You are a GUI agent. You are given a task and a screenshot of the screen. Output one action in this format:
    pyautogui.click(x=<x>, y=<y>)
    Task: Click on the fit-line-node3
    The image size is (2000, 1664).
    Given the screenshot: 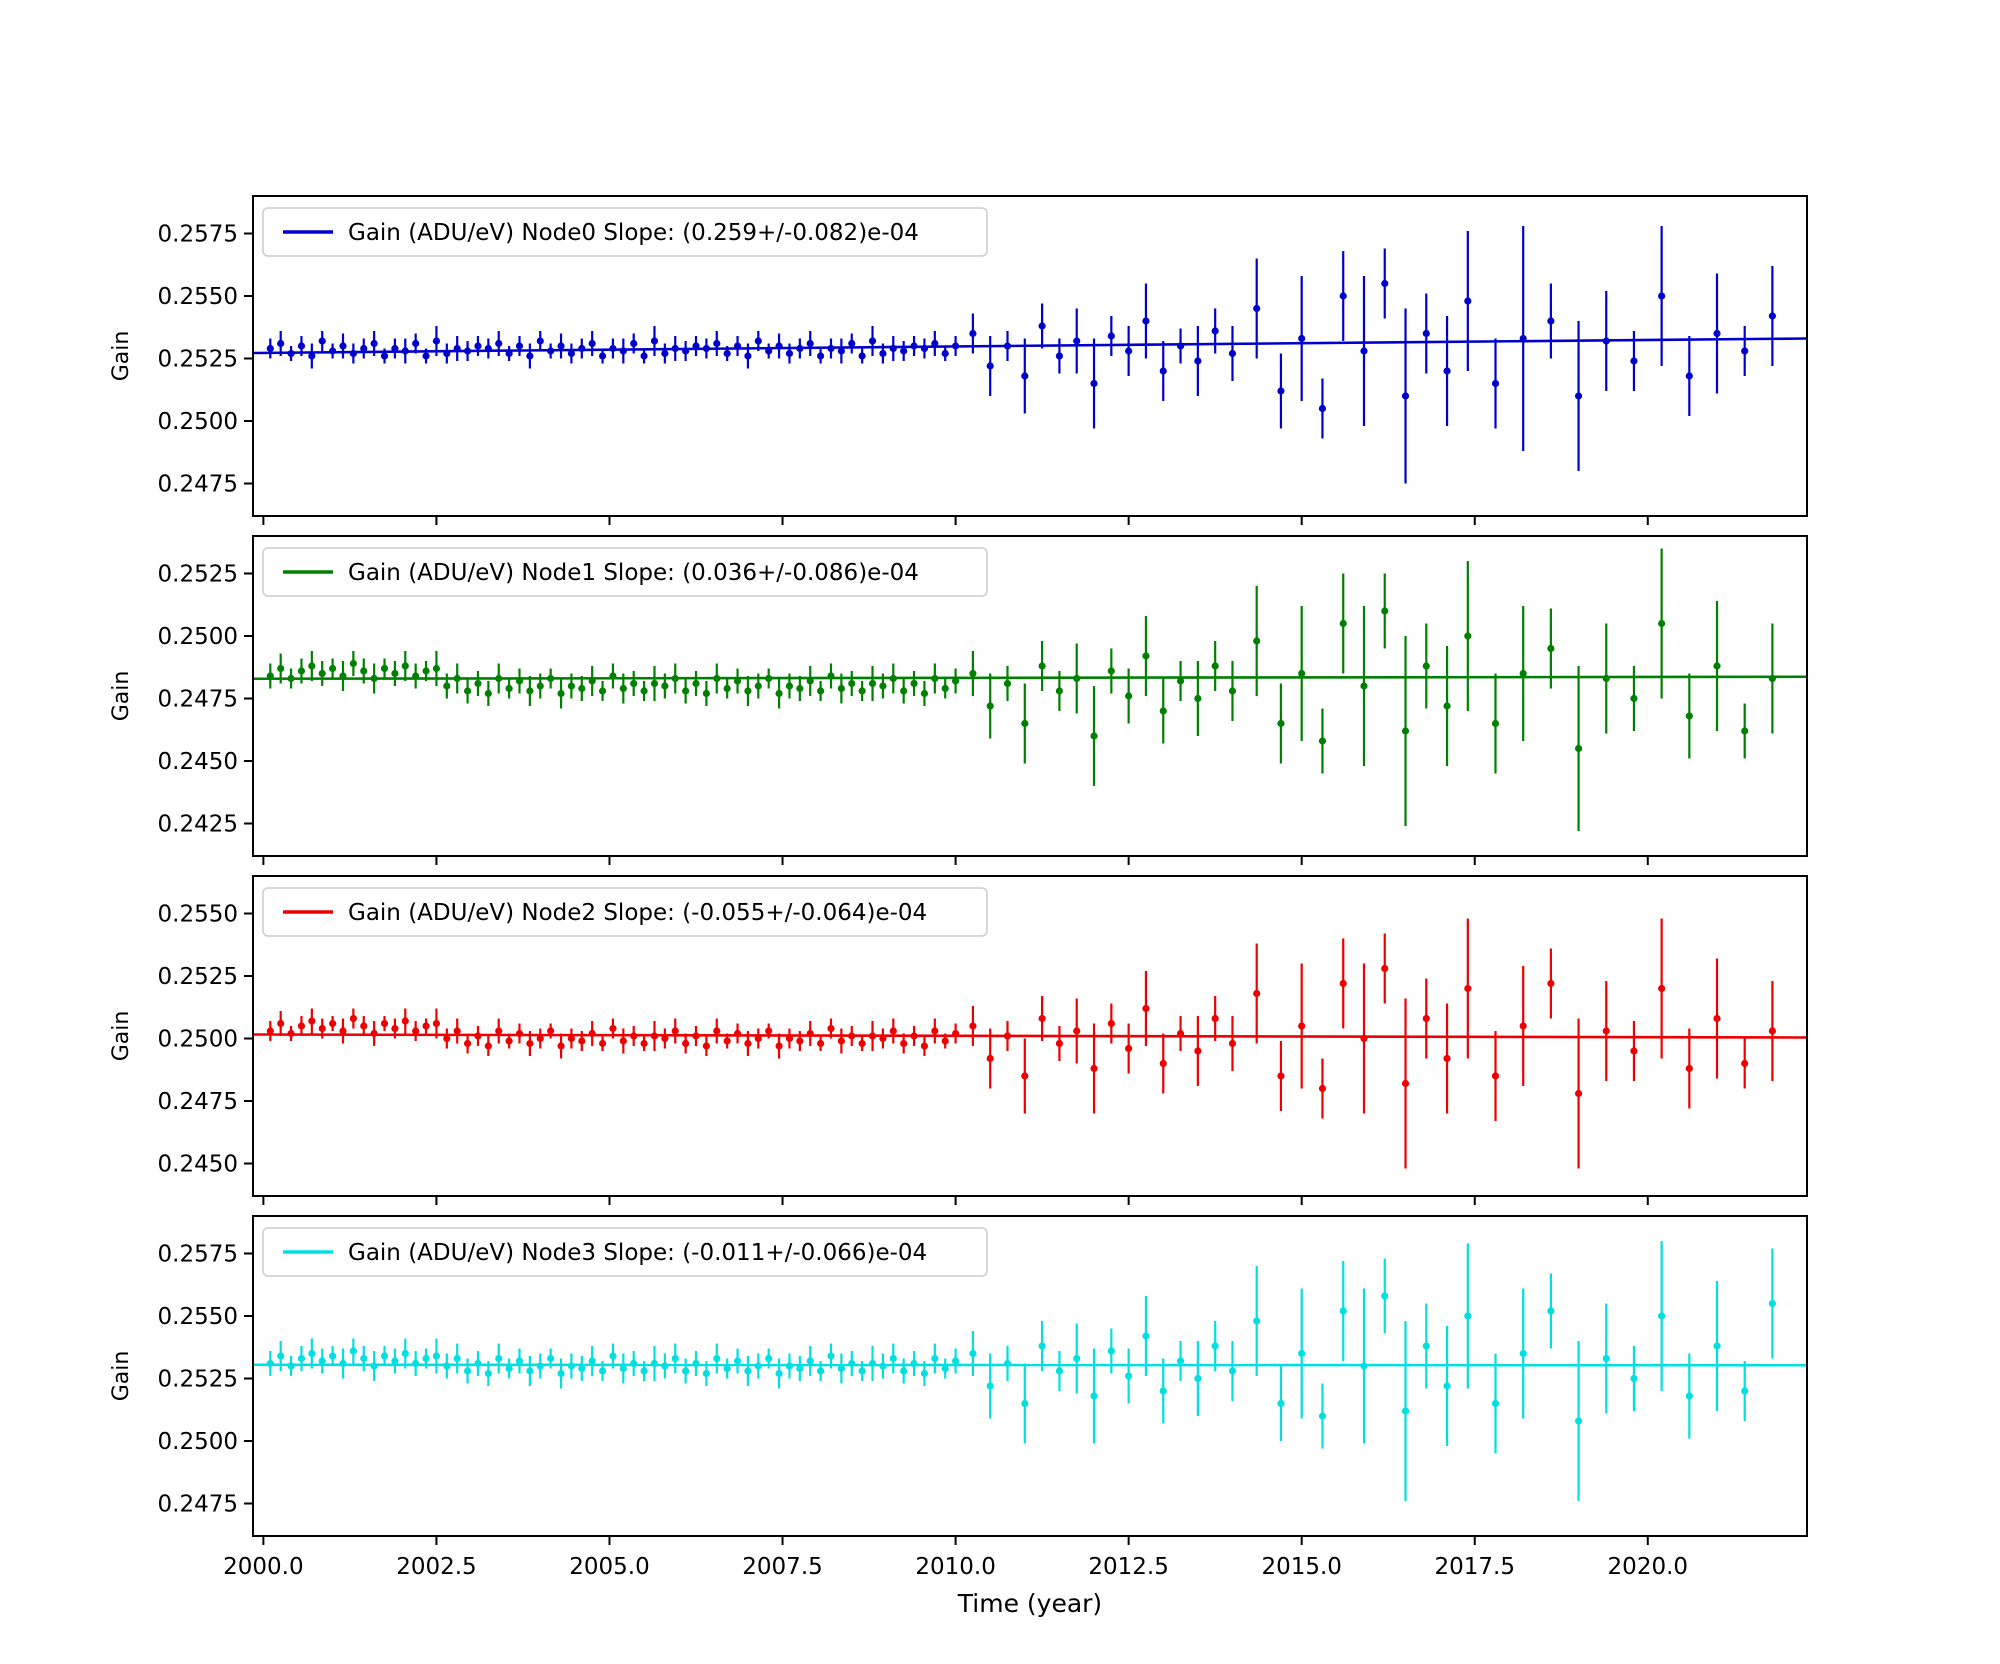 What is the action you would take?
    pyautogui.click(x=1030, y=1365)
    